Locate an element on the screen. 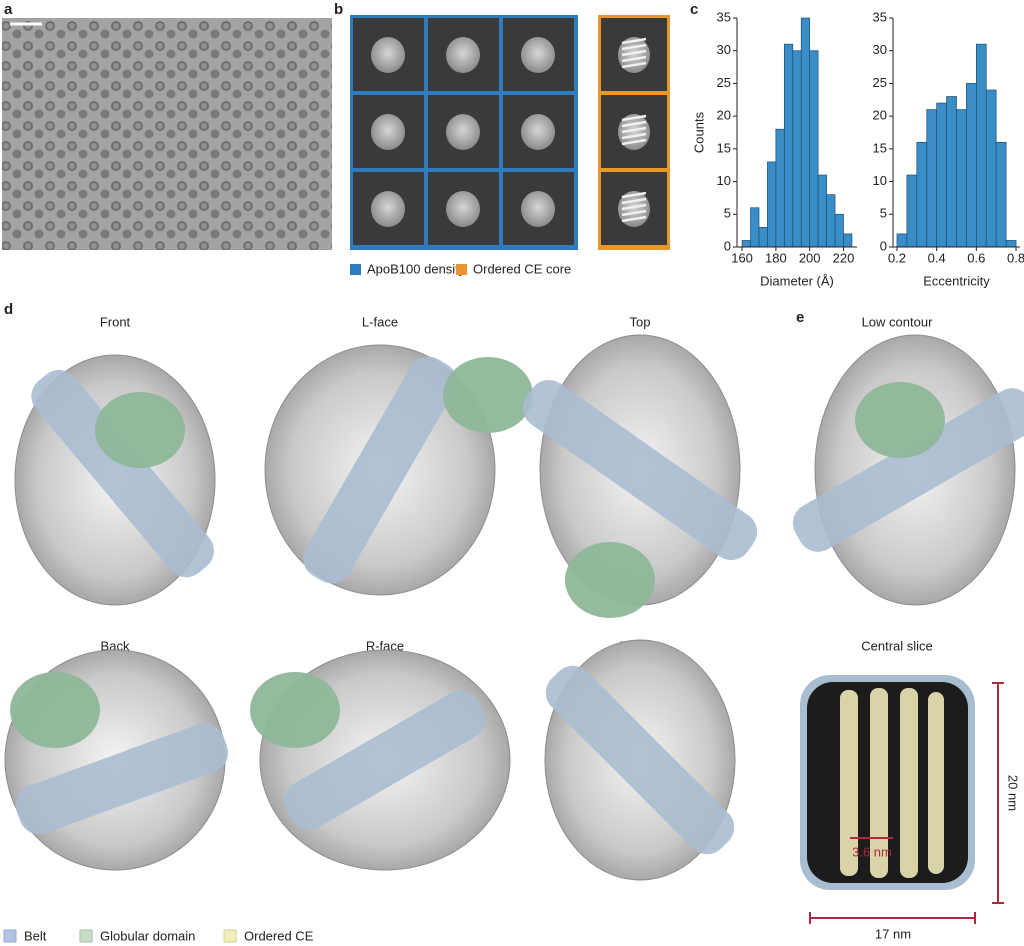 This screenshot has height=946, width=1024. central-slice is located at coordinates (887, 782).